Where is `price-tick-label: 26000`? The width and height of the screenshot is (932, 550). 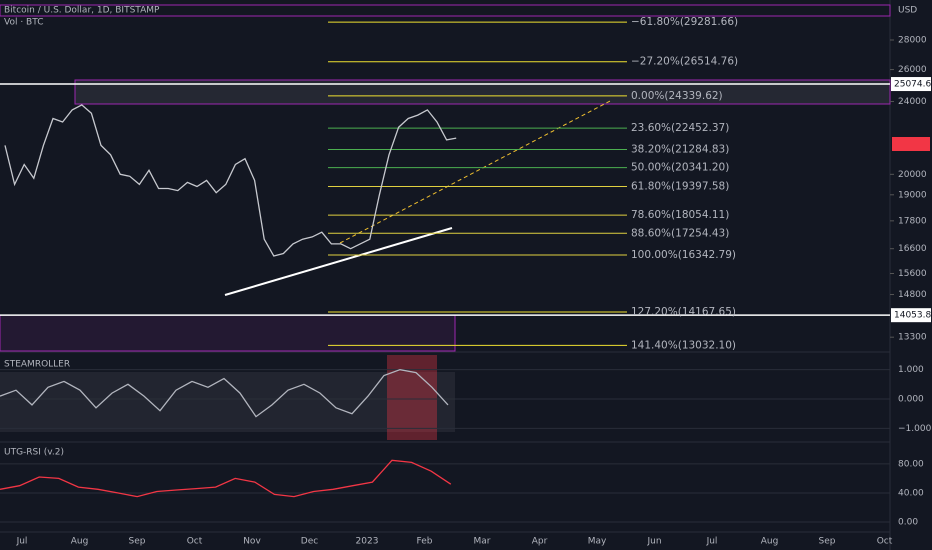 price-tick-label: 26000 is located at coordinates (912, 70).